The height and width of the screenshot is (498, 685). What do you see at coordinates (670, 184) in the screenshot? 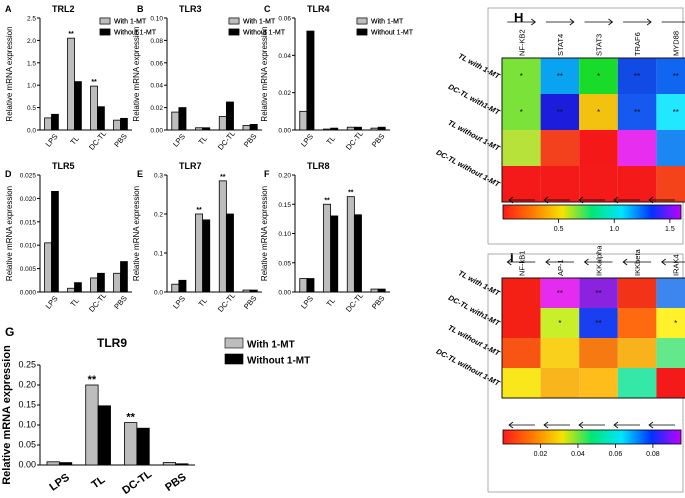
I see `heatmap-cell-r4-c5` at bounding box center [670, 184].